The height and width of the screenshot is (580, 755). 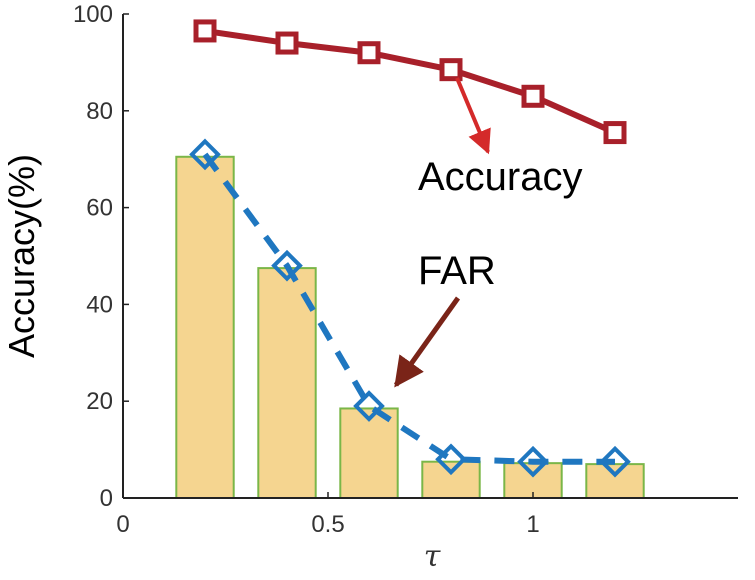 I want to click on accuracy-series-line, so click(x=410, y=81).